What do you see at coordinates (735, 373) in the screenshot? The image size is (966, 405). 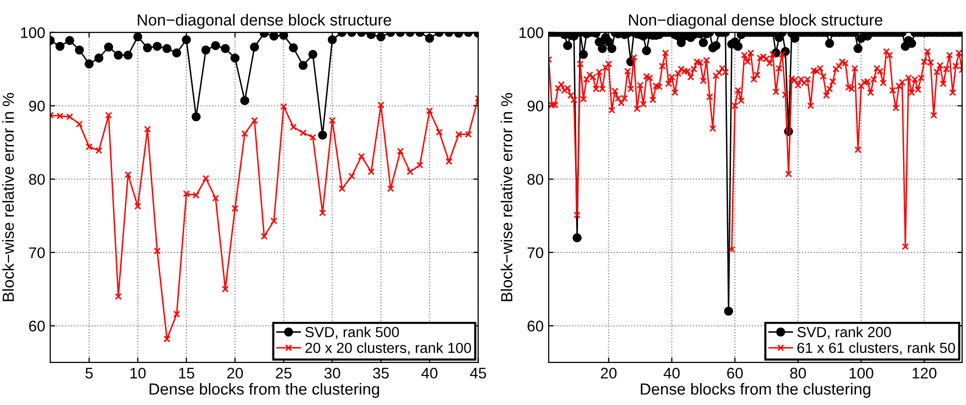 I see `x-tick-label: 60` at bounding box center [735, 373].